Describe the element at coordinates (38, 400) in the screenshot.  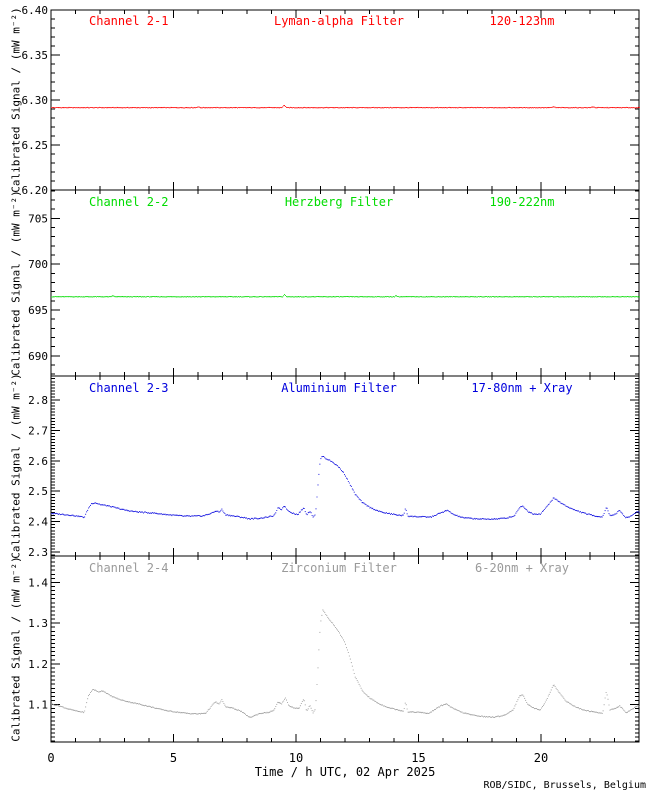
I see `y-tick-label: 2.8` at that location.